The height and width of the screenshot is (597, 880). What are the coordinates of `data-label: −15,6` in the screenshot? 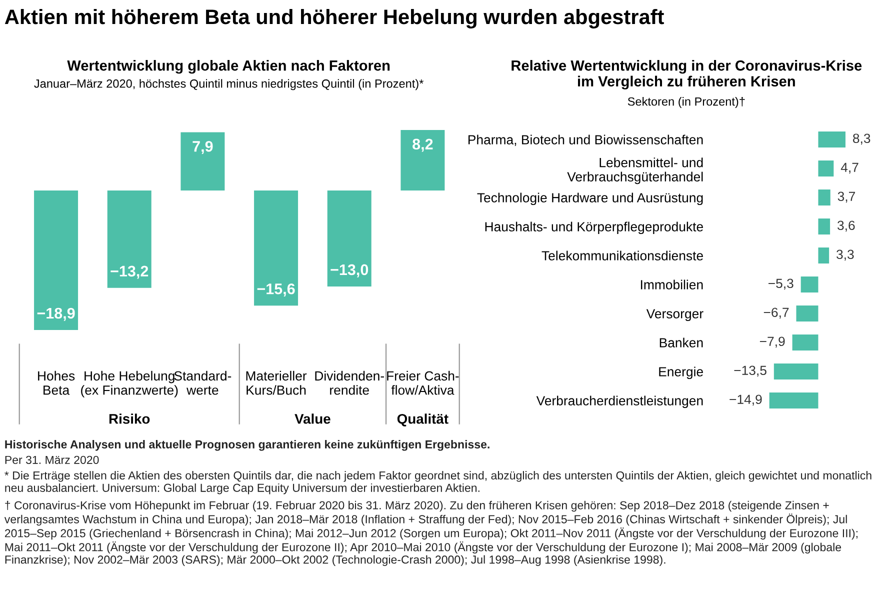 It's located at (276, 290).